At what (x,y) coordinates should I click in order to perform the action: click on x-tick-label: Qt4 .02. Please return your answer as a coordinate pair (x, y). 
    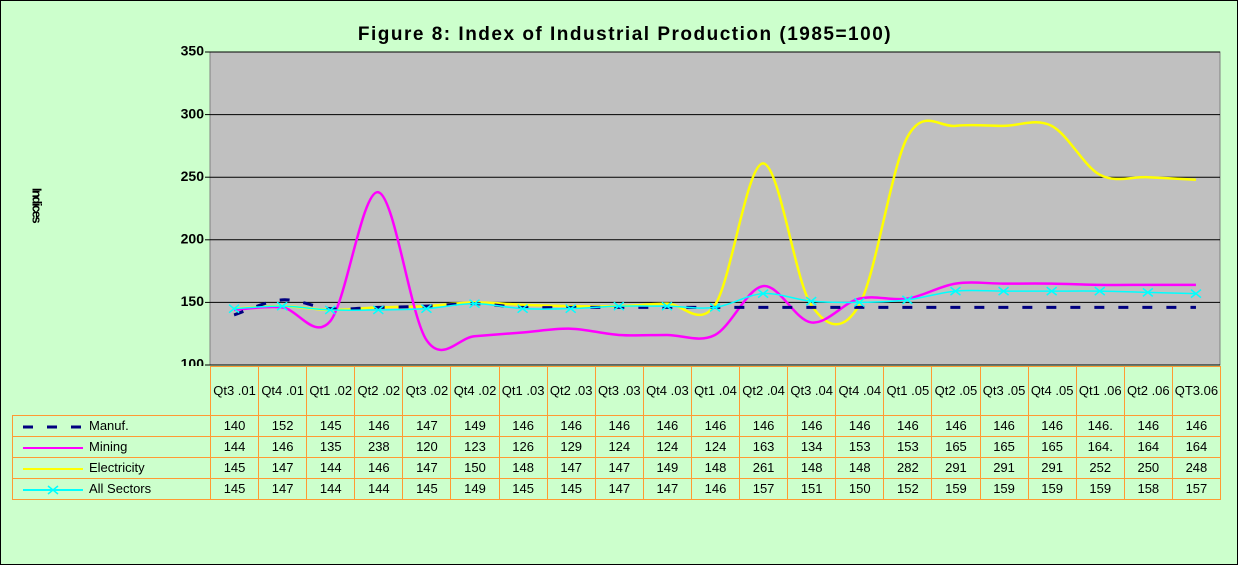
    Looking at the image, I should click on (475, 391).